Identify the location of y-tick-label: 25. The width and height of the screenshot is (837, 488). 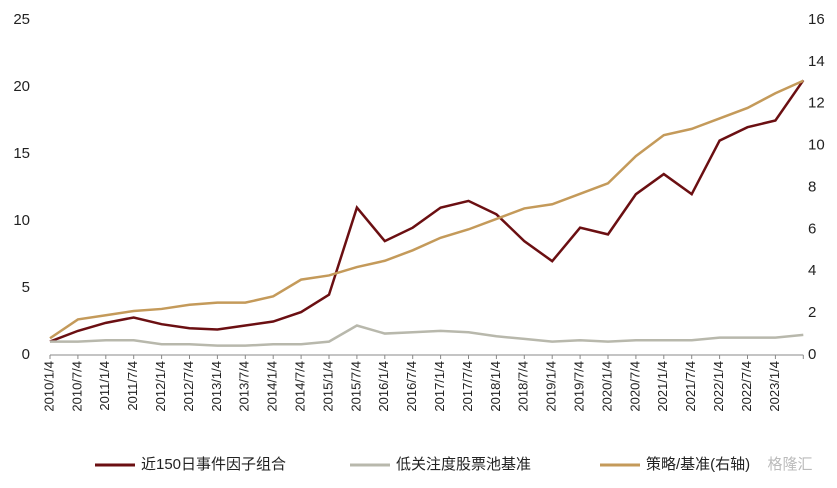
(21, 19).